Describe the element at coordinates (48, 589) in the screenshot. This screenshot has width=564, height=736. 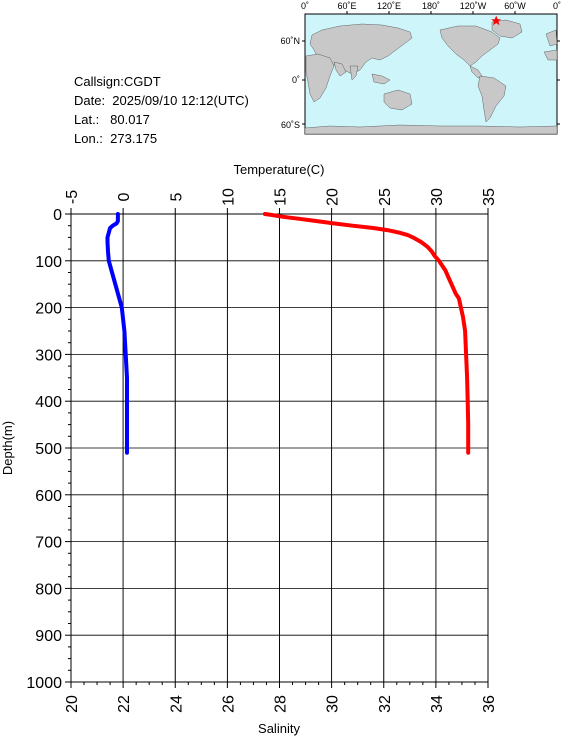
I see `depth-tick-label: 800` at that location.